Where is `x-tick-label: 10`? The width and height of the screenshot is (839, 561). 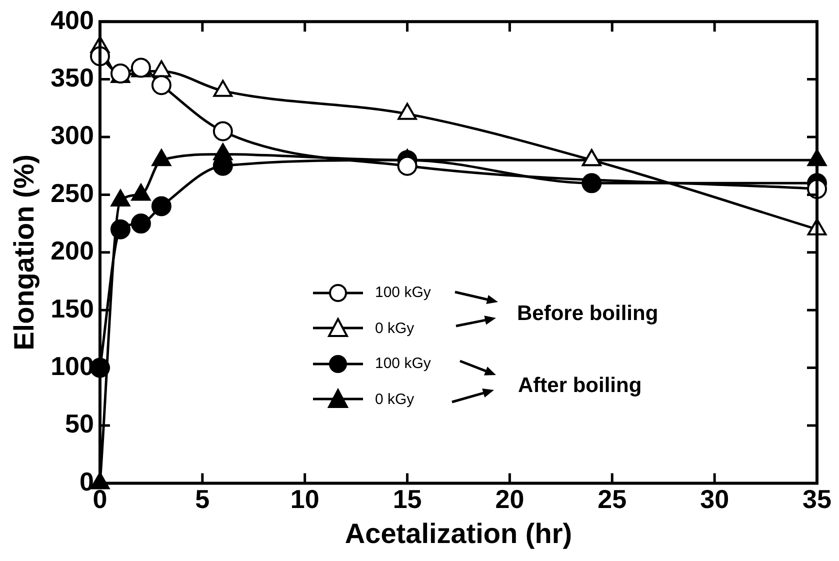
x-tick-label: 10 is located at coordinates (305, 499).